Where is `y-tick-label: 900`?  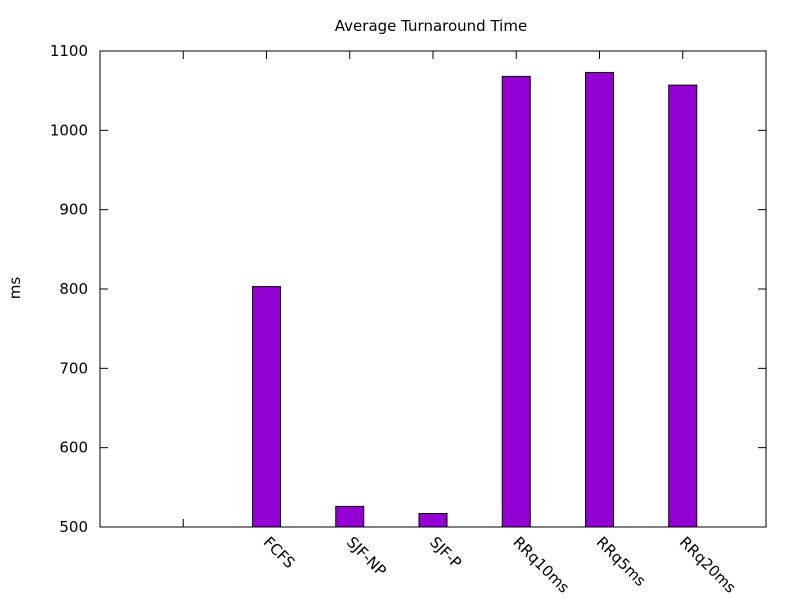
y-tick-label: 900 is located at coordinates (73, 210).